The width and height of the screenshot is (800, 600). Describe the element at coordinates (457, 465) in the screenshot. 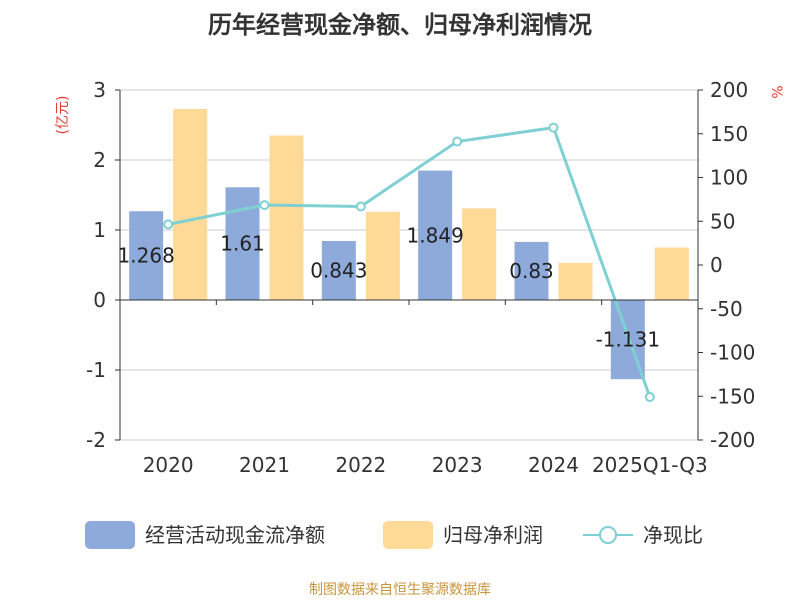

I see `x-tick-label: 2023` at that location.